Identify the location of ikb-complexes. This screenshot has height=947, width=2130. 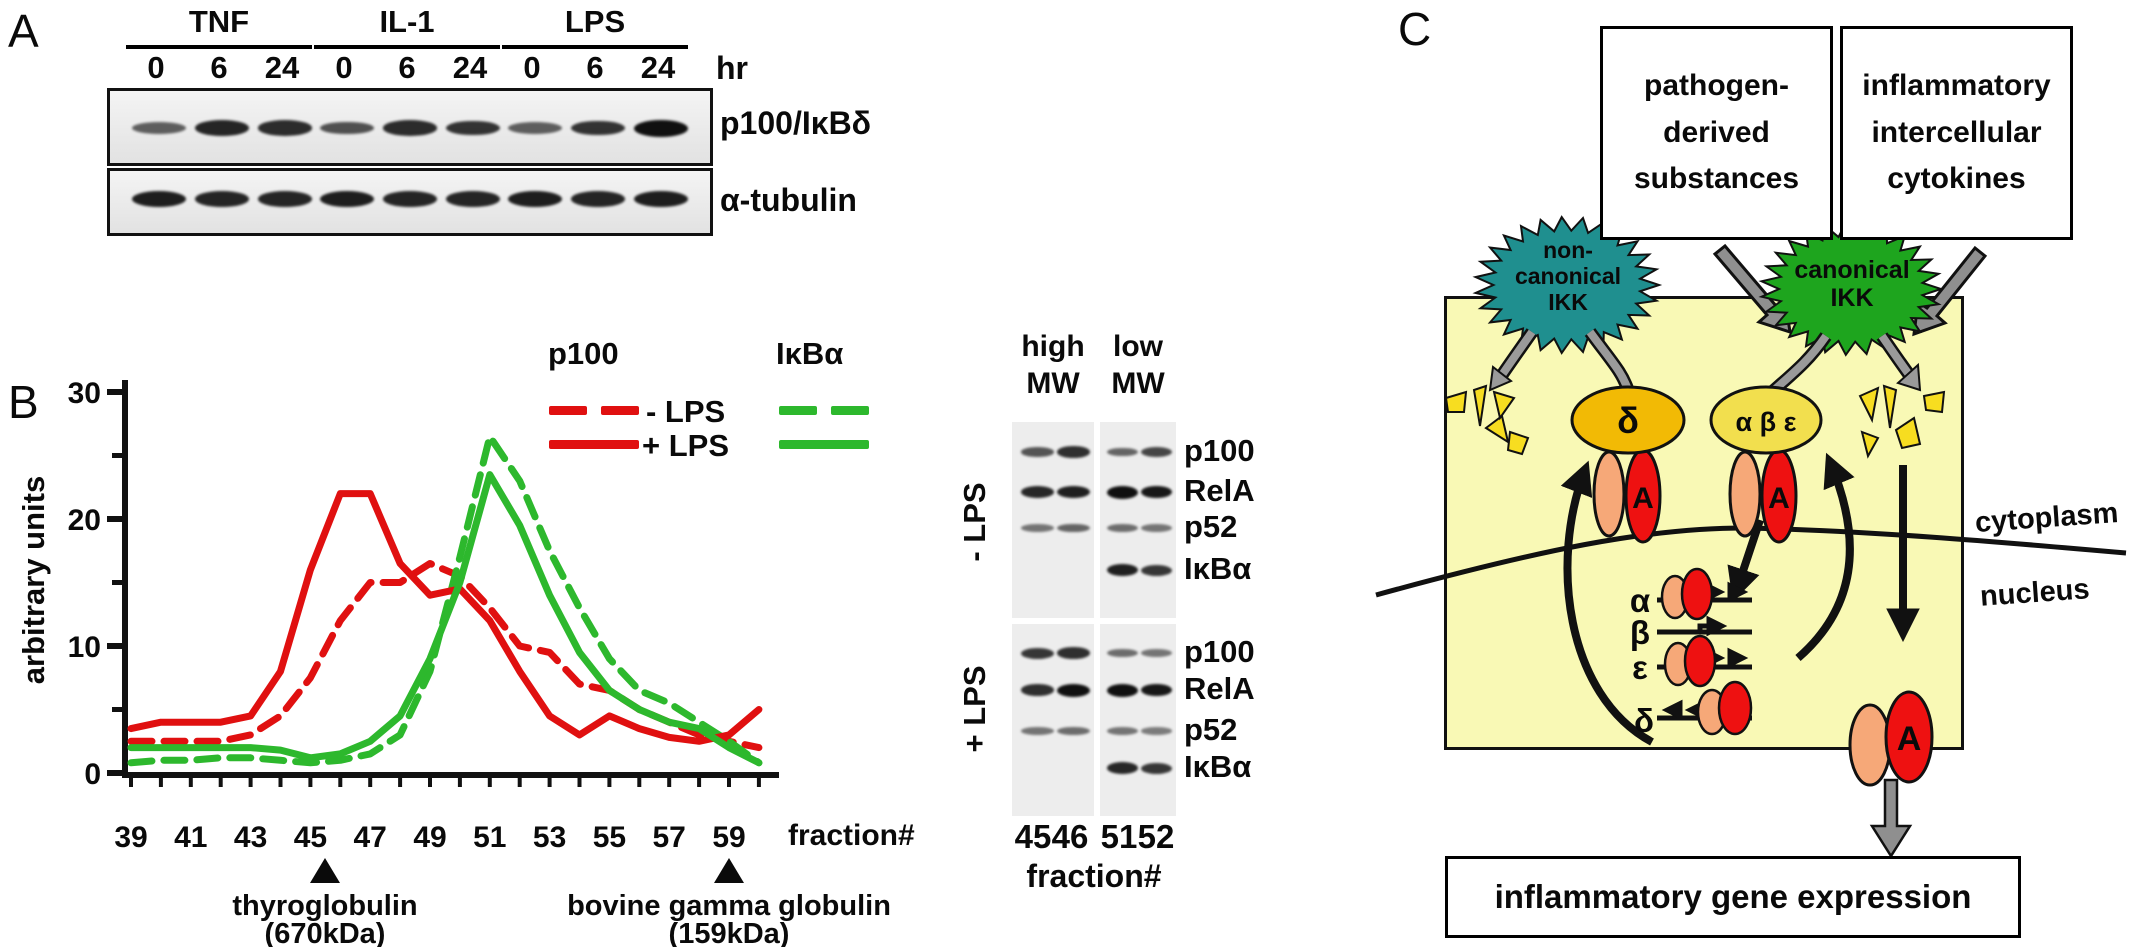
(1752, 586).